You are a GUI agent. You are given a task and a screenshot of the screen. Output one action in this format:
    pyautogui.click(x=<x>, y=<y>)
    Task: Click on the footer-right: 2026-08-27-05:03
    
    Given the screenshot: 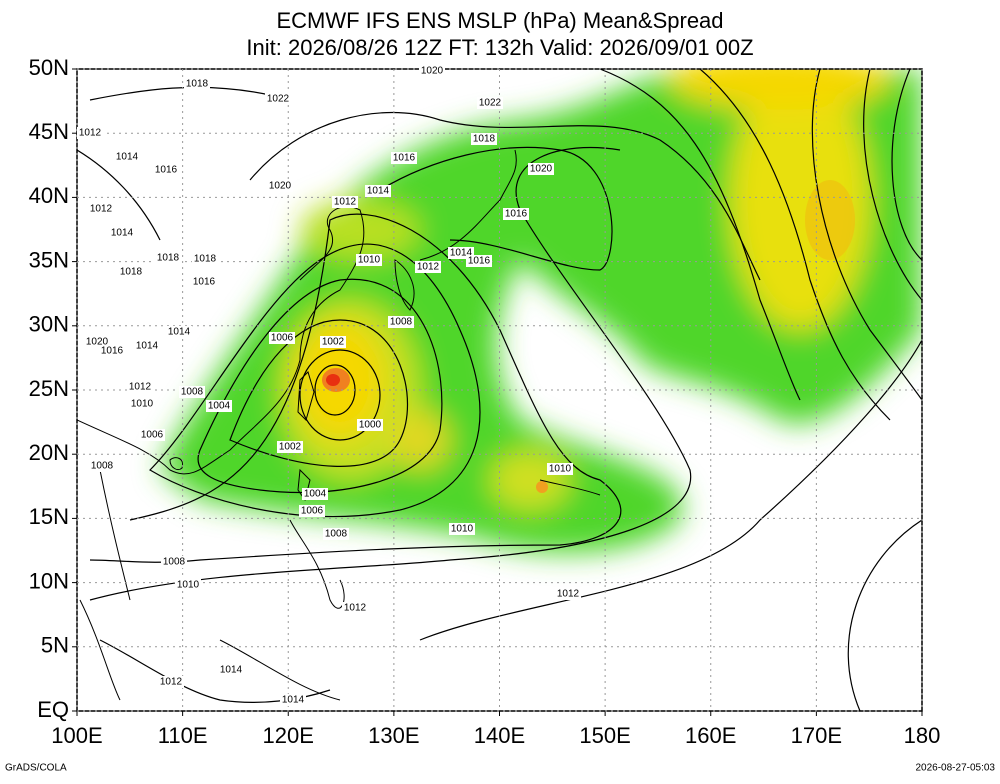 What is the action you would take?
    pyautogui.click(x=955, y=768)
    